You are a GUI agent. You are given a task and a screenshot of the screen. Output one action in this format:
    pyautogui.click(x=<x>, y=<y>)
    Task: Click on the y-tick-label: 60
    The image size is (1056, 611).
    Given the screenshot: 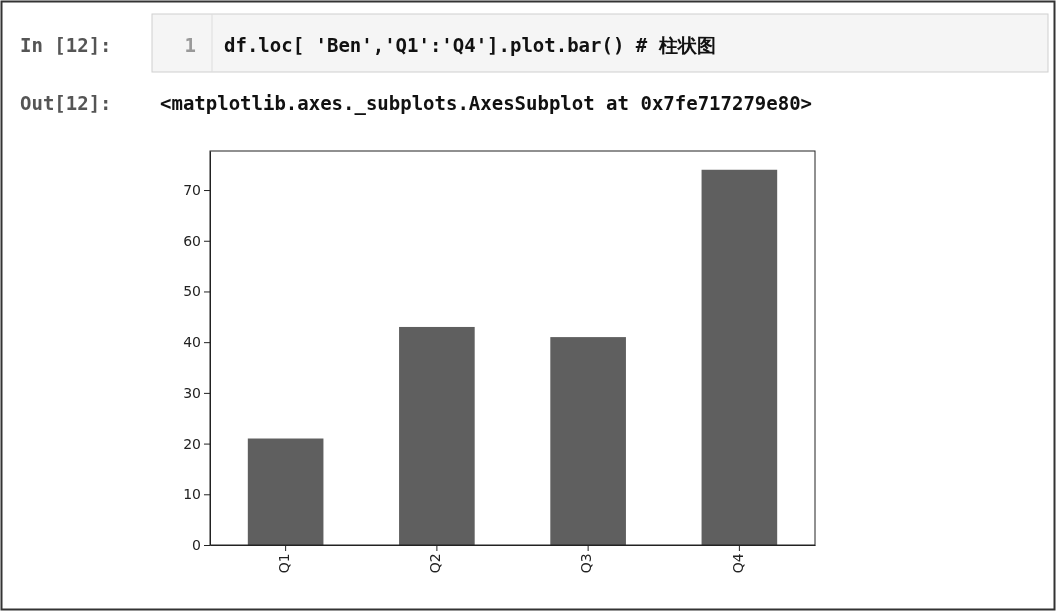 What is the action you would take?
    pyautogui.click(x=192, y=240)
    